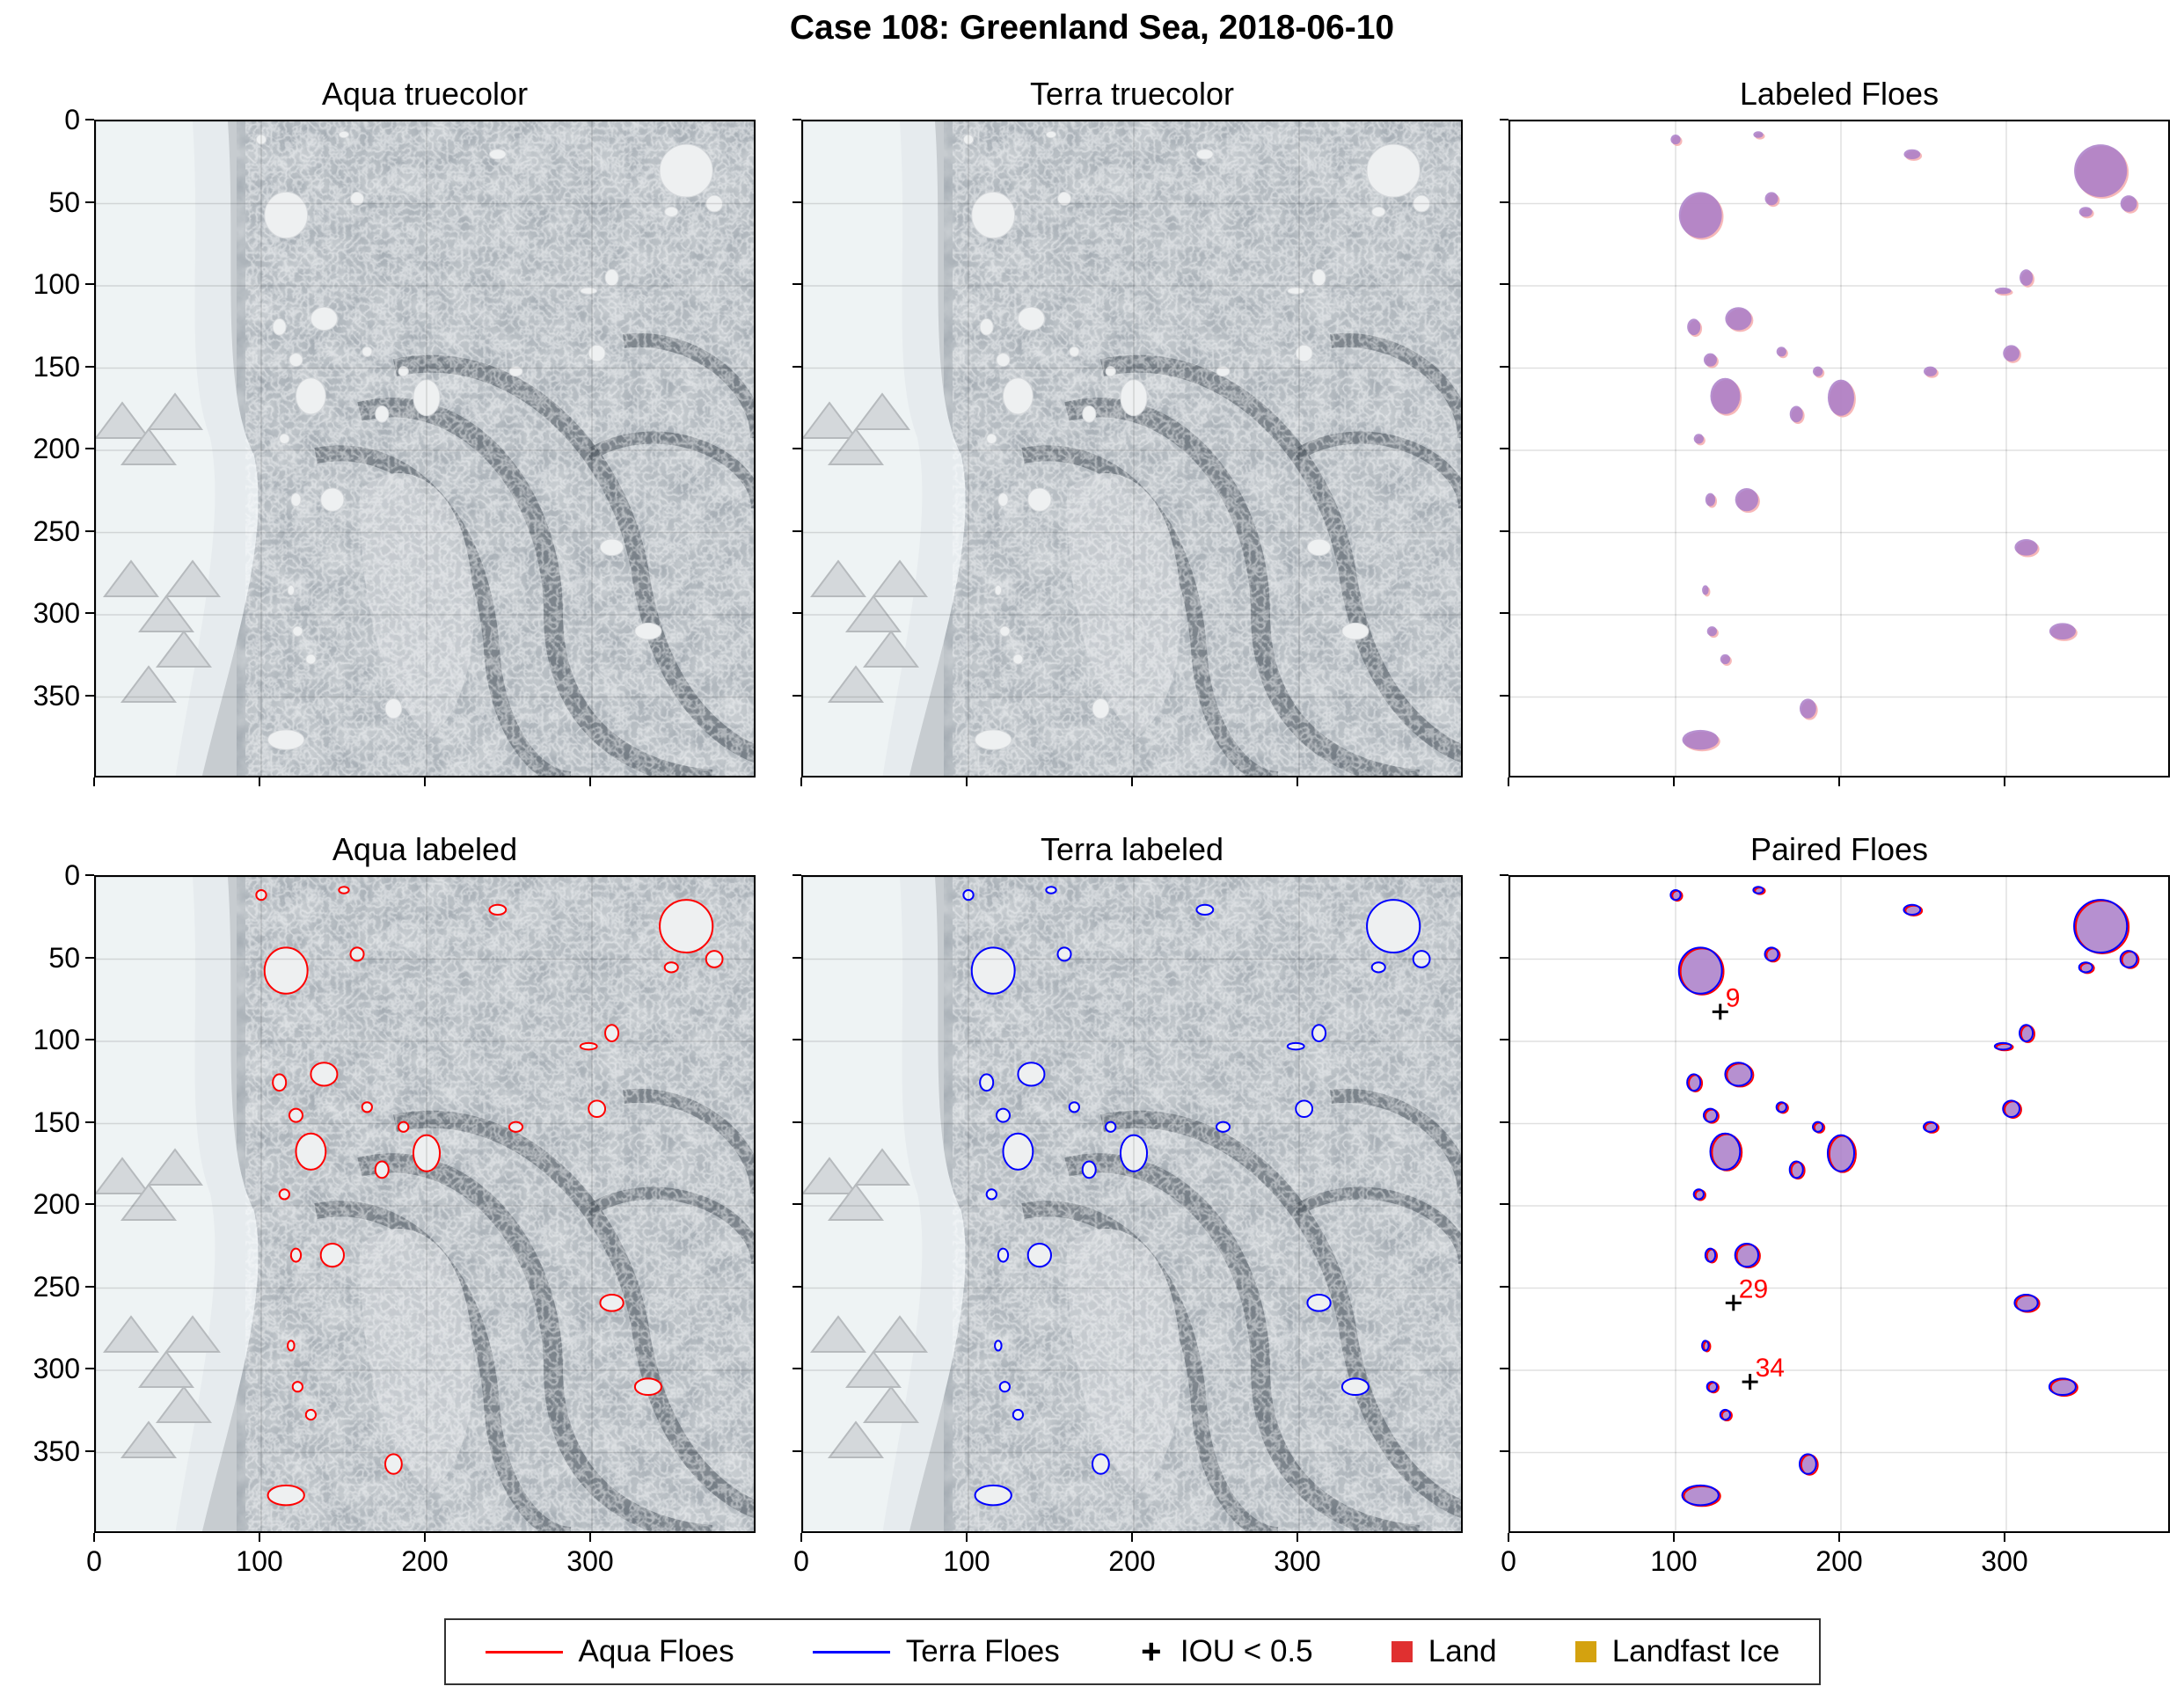 This screenshot has height=1701, width=2184. I want to click on pair-label: 9, so click(1733, 997).